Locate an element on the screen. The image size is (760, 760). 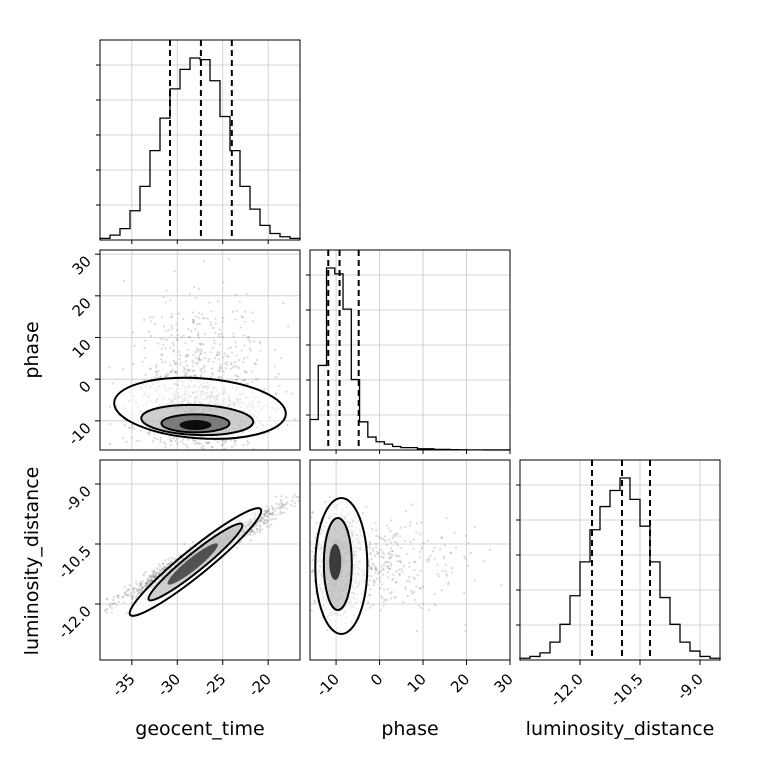
2d-geocent_time-phase-core is located at coordinates (195, 425).